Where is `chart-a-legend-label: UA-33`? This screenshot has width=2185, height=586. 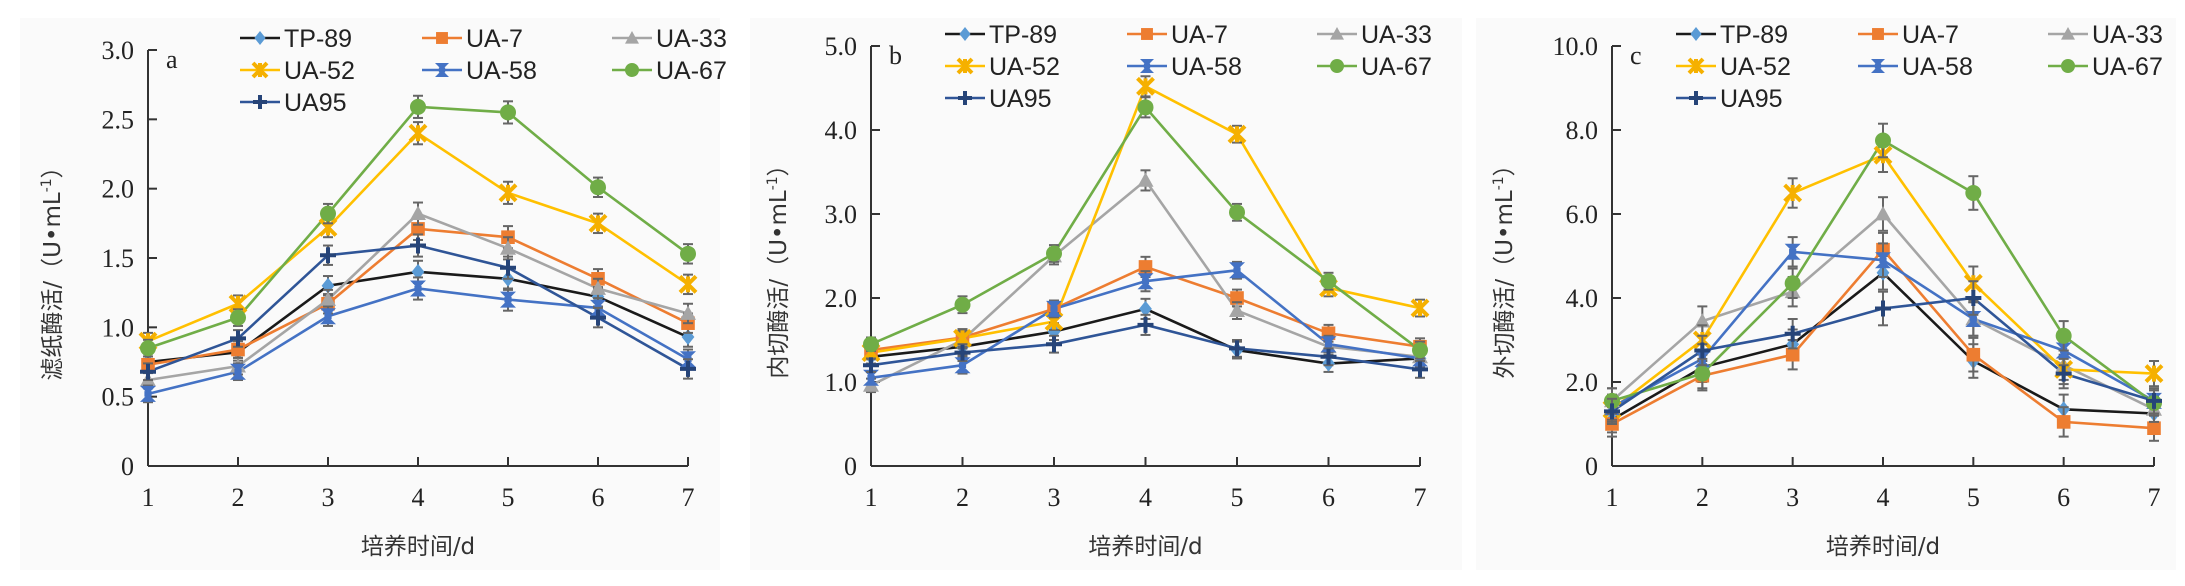 chart-a-legend-label: UA-33 is located at coordinates (691, 39).